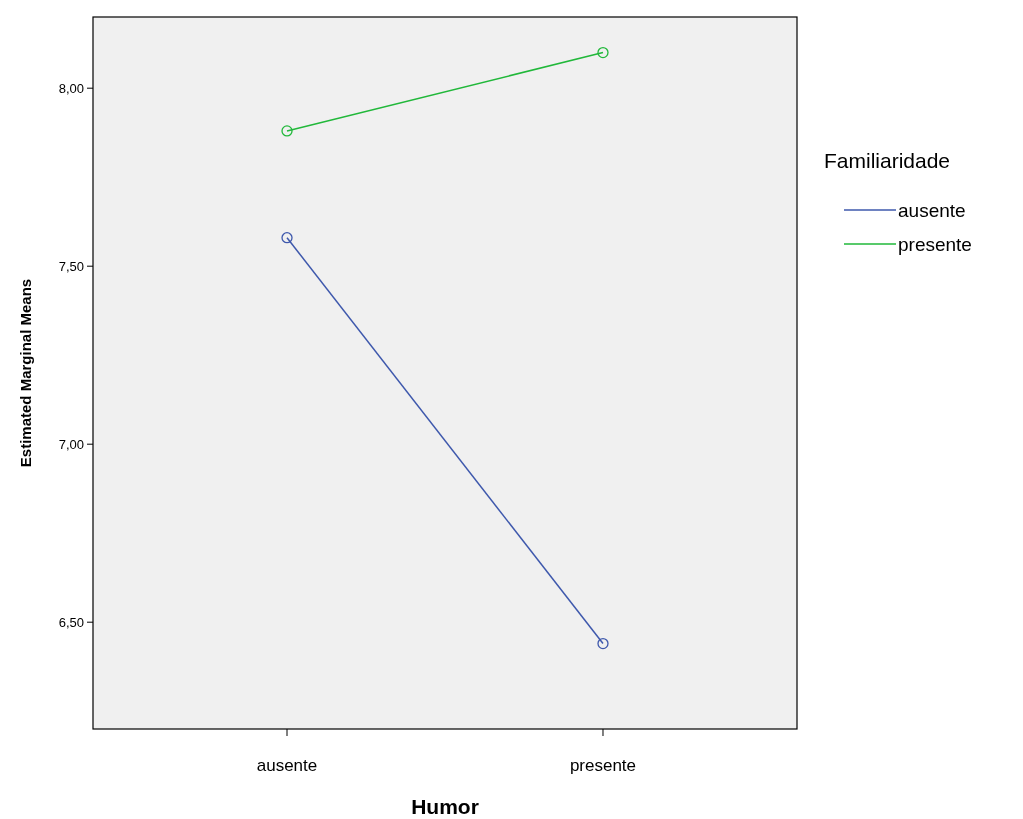 The image size is (1023, 819). Describe the element at coordinates (445, 806) in the screenshot. I see `x-axis-title: Humor` at that location.